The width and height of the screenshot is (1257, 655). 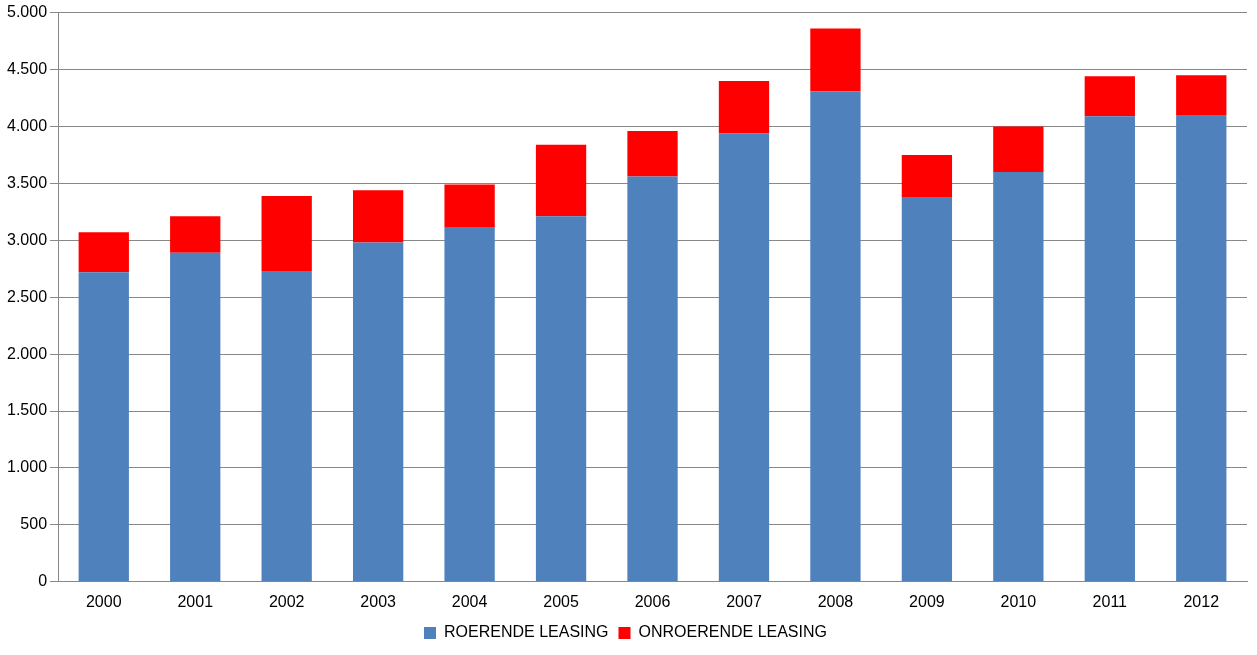 I want to click on legend-label: ROERENDE LEASING, so click(x=526, y=632).